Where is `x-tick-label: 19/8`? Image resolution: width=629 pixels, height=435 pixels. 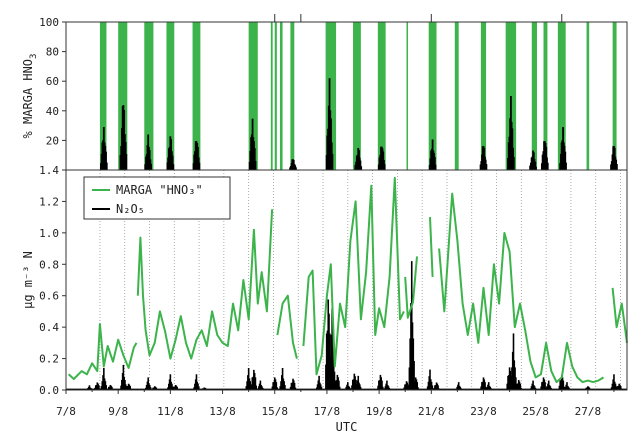
x-tick-label: 19/8 is located at coordinates (379, 411).